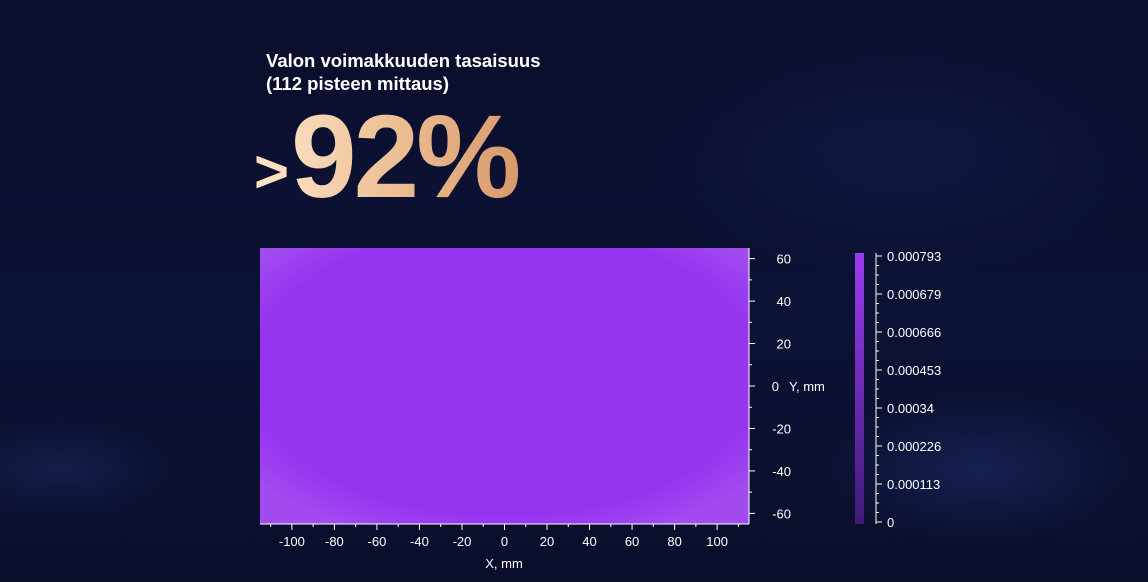  I want to click on x-tick-label: 80, so click(674, 541).